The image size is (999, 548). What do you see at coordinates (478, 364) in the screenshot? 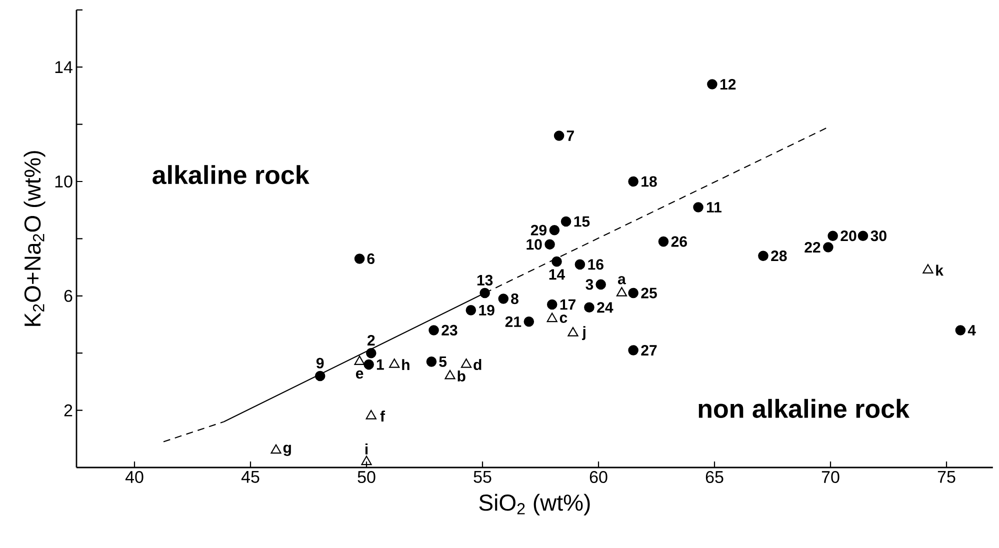
I see `annotation: d` at bounding box center [478, 364].